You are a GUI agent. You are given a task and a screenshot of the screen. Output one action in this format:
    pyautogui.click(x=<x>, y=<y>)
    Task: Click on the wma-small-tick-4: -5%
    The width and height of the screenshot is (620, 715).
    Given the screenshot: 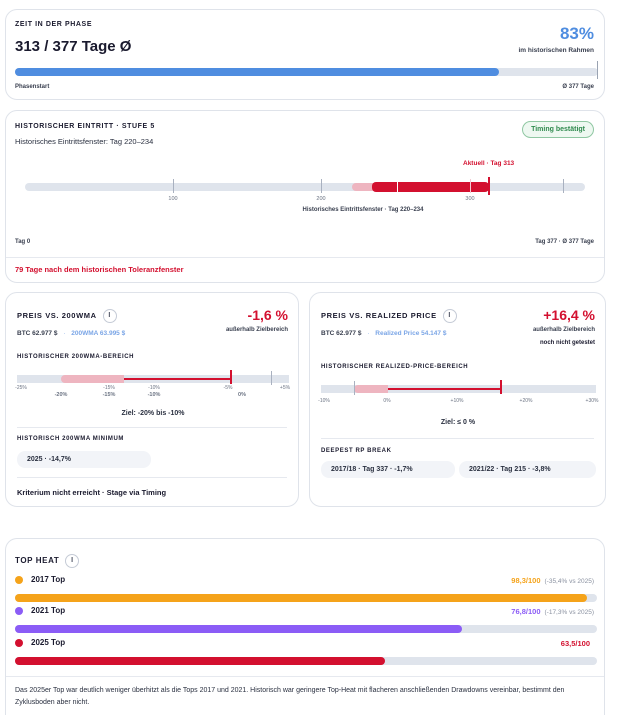 What is the action you would take?
    pyautogui.click(x=228, y=388)
    